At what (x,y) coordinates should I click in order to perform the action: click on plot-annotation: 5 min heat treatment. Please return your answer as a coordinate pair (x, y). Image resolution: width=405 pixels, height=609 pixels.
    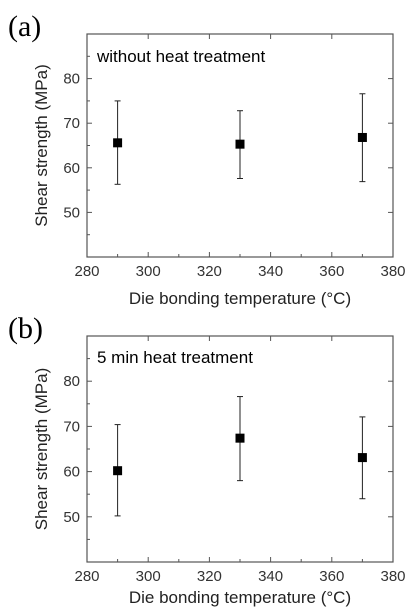
    Looking at the image, I should click on (175, 357).